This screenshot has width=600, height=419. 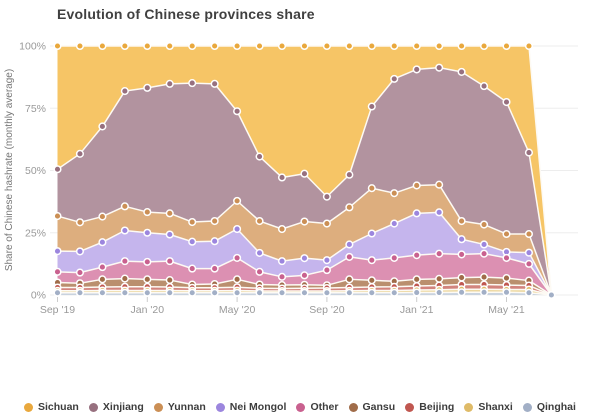 What do you see at coordinates (250, 407) in the screenshot?
I see `legend-item-nei-mongol: Nei Mongol` at bounding box center [250, 407].